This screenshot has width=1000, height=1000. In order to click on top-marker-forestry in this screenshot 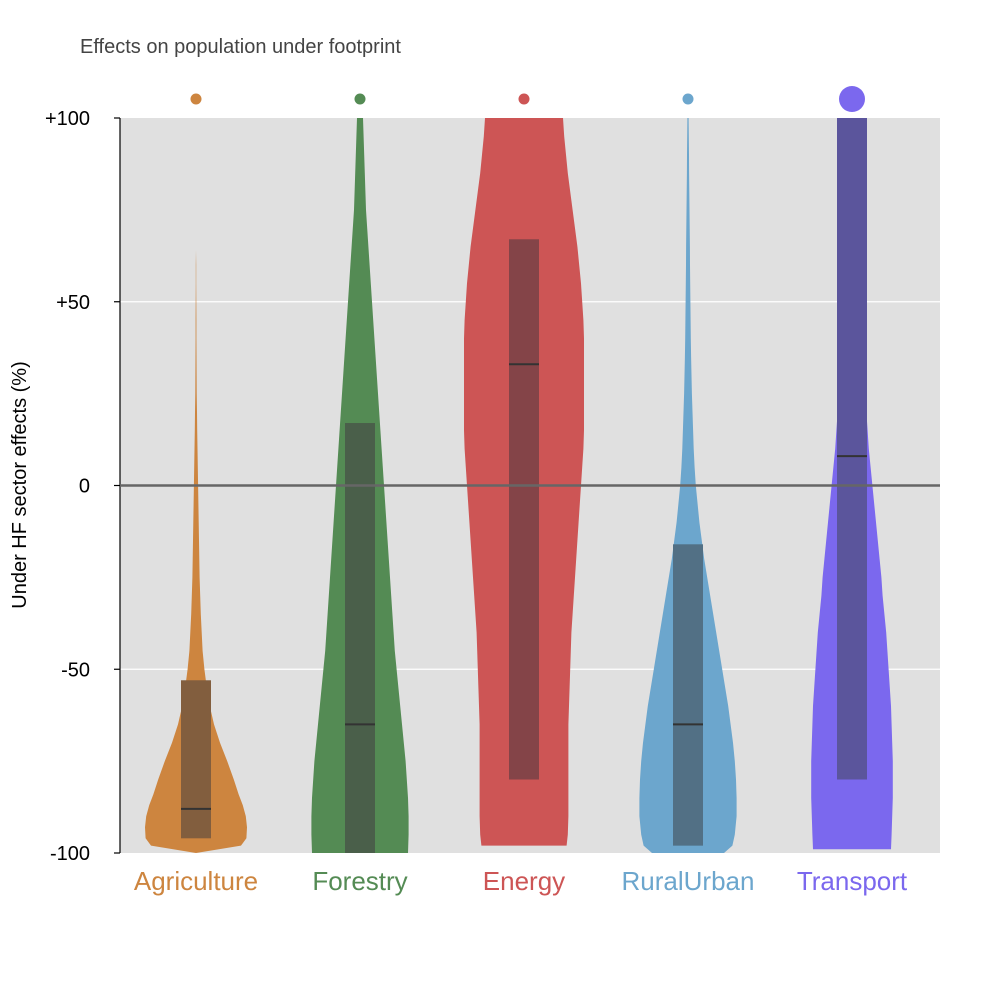, I will do `click(360, 99)`.